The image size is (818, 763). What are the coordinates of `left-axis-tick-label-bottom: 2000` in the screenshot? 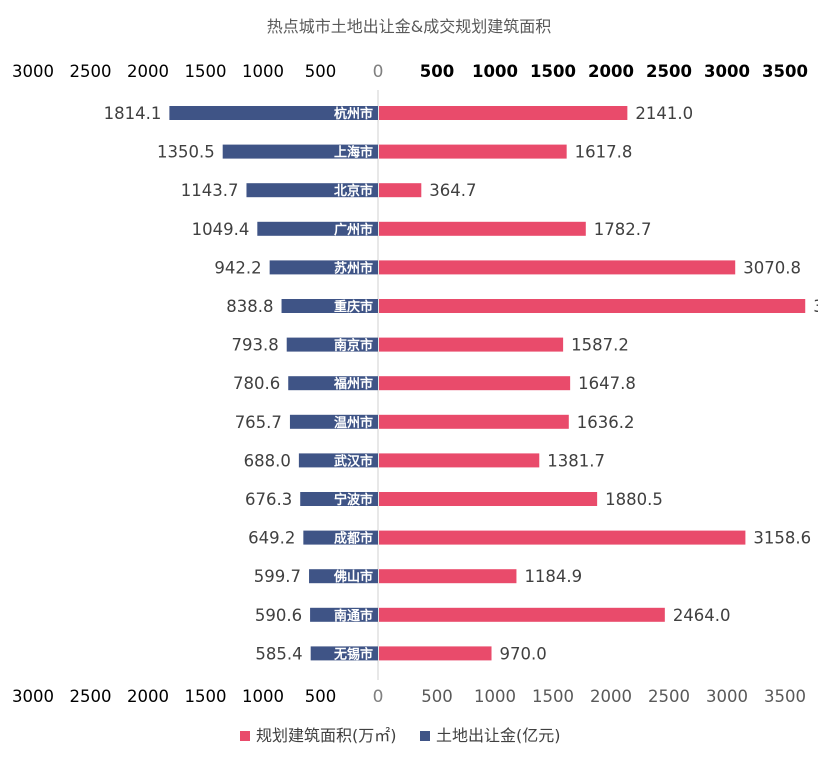 It's located at (148, 696).